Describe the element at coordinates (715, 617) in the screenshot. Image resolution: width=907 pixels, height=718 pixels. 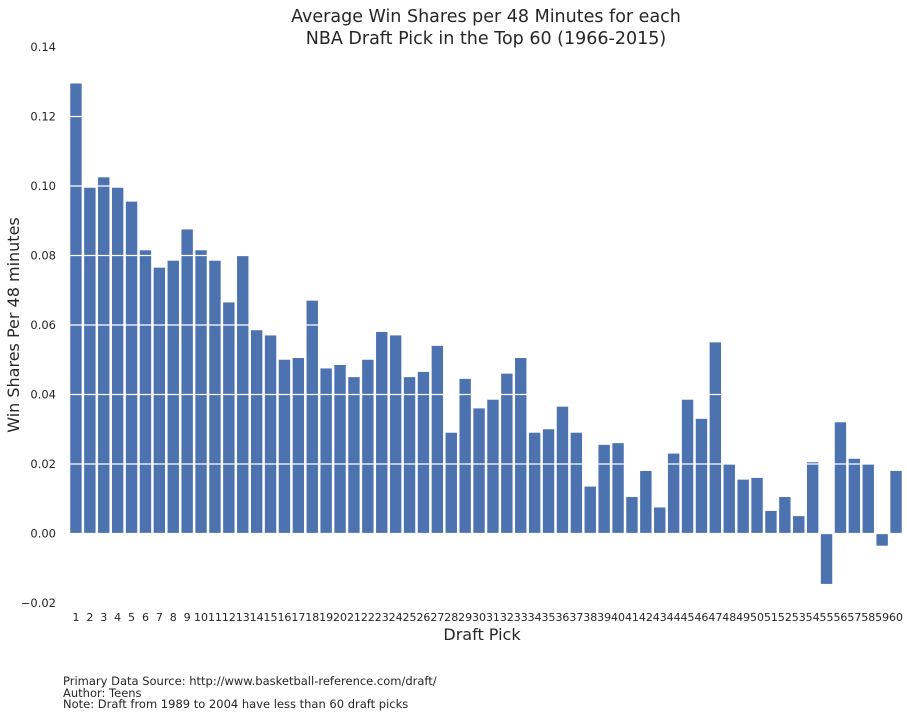
I see `x-tick-label: 47` at that location.